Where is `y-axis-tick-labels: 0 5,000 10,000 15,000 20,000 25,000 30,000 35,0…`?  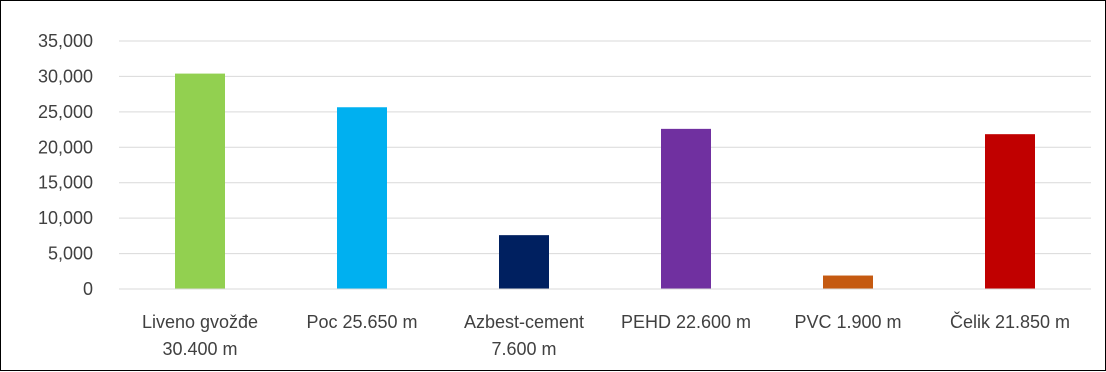
y-axis-tick-labels: 0 5,000 10,000 15,000 20,000 25,000 30,000 35,0… is located at coordinates (65, 165).